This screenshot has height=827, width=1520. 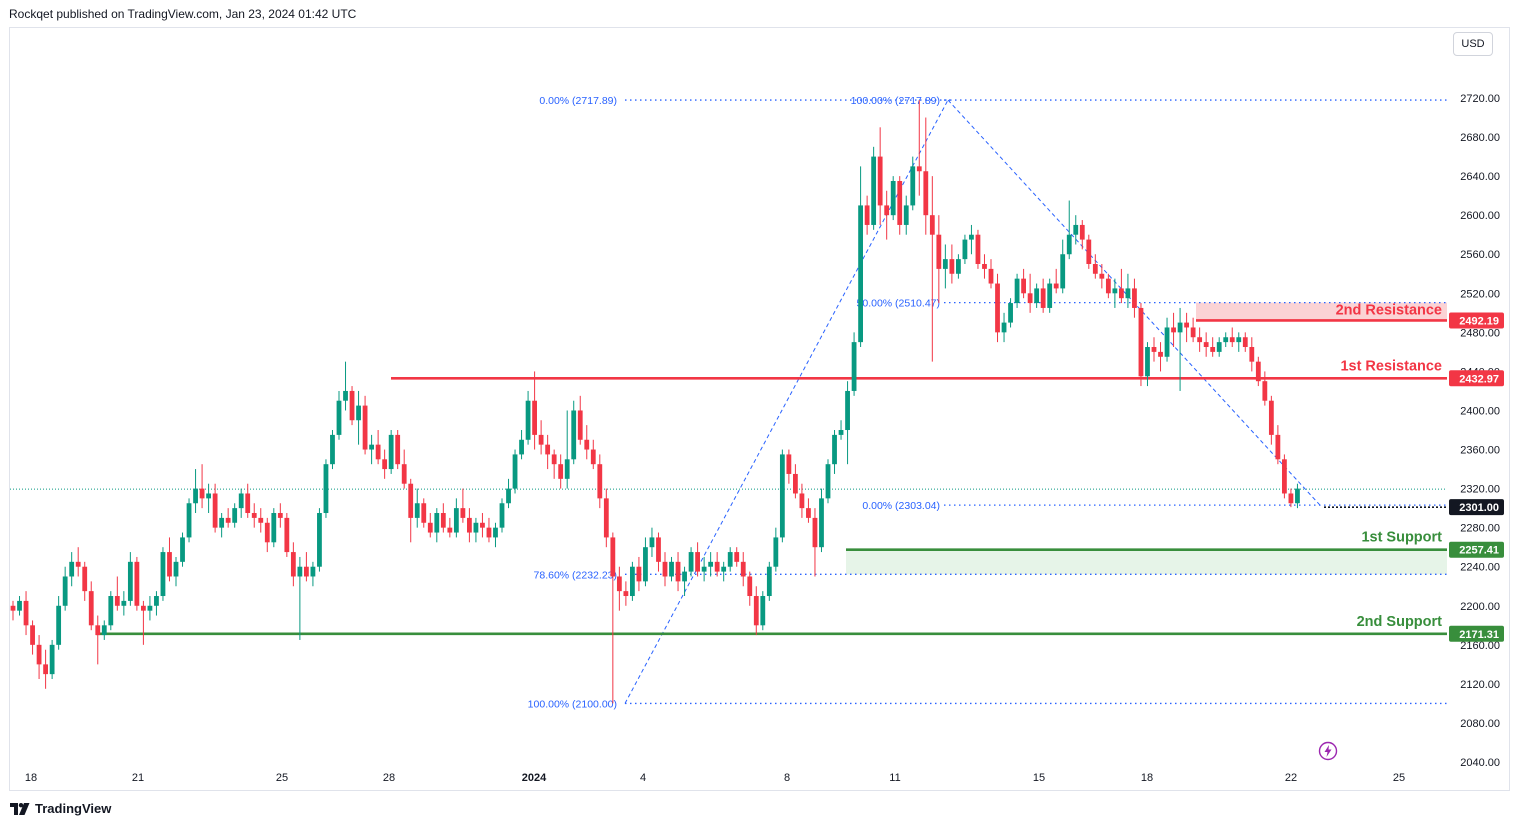 I want to click on resistance-zone, so click(x=1321, y=311).